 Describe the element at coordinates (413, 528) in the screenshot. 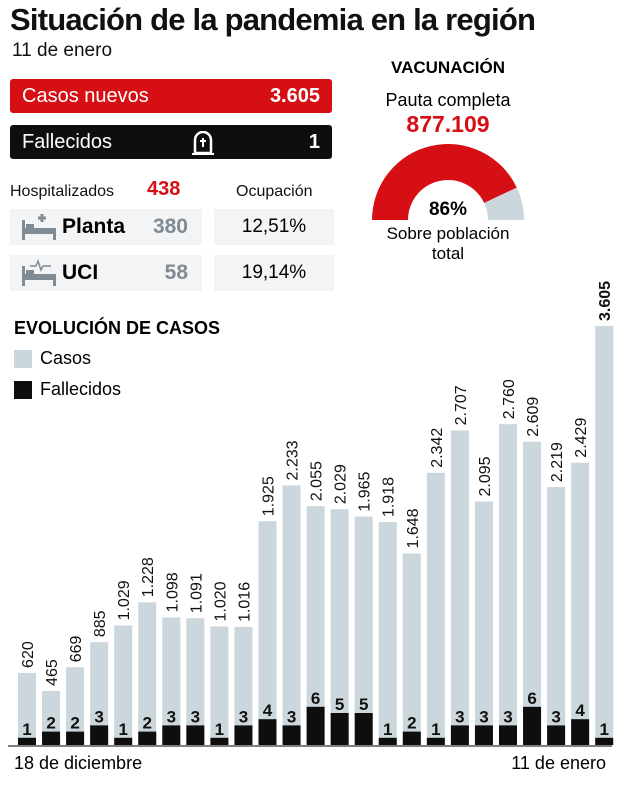

I see `bar-label-casos: 1.648` at that location.